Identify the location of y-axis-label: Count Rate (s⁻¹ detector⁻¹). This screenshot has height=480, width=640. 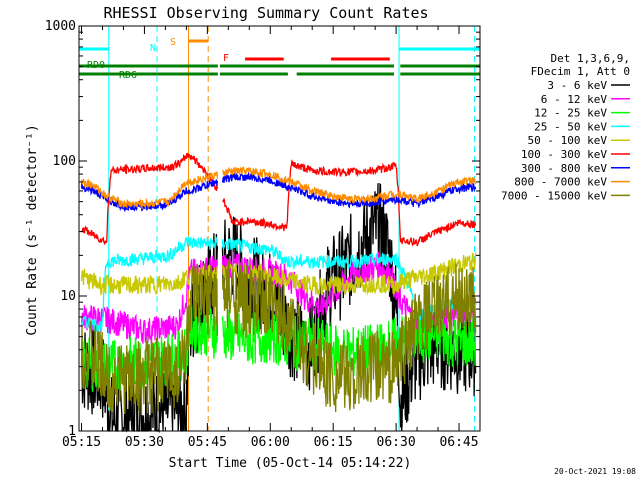
(32, 229).